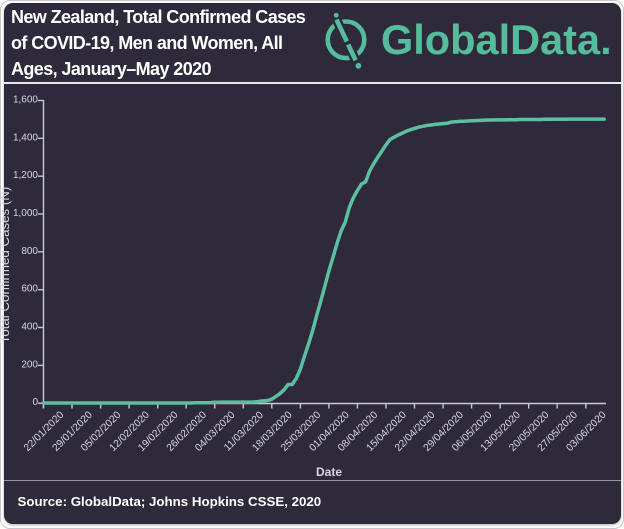 The image size is (624, 529). I want to click on svg-text: 400, so click(29, 327).